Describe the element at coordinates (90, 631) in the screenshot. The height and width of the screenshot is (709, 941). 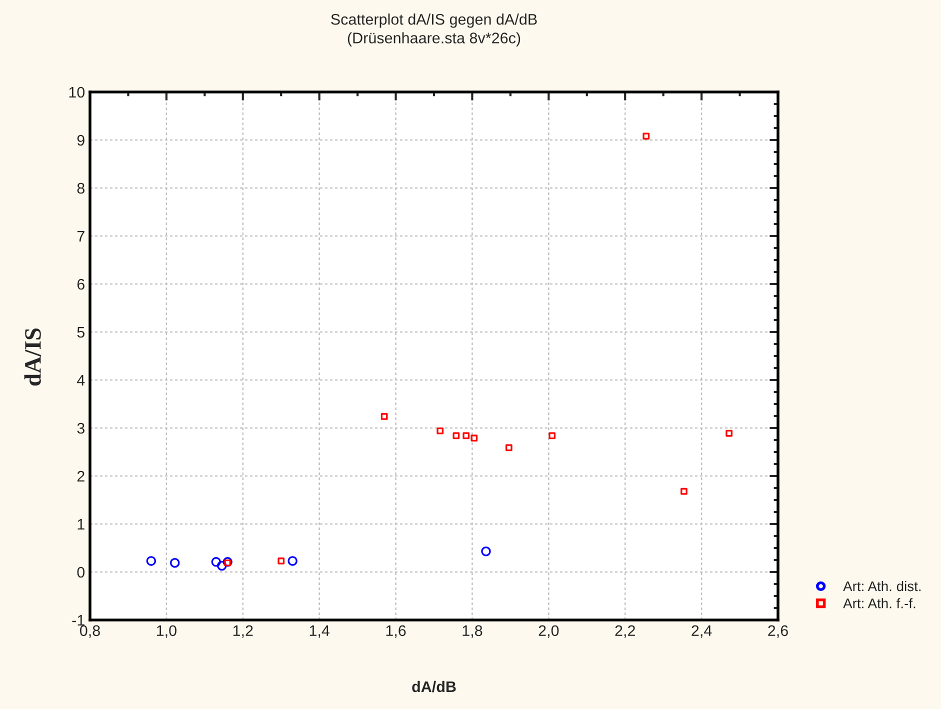
I see `x-tick-label: 0,8` at that location.